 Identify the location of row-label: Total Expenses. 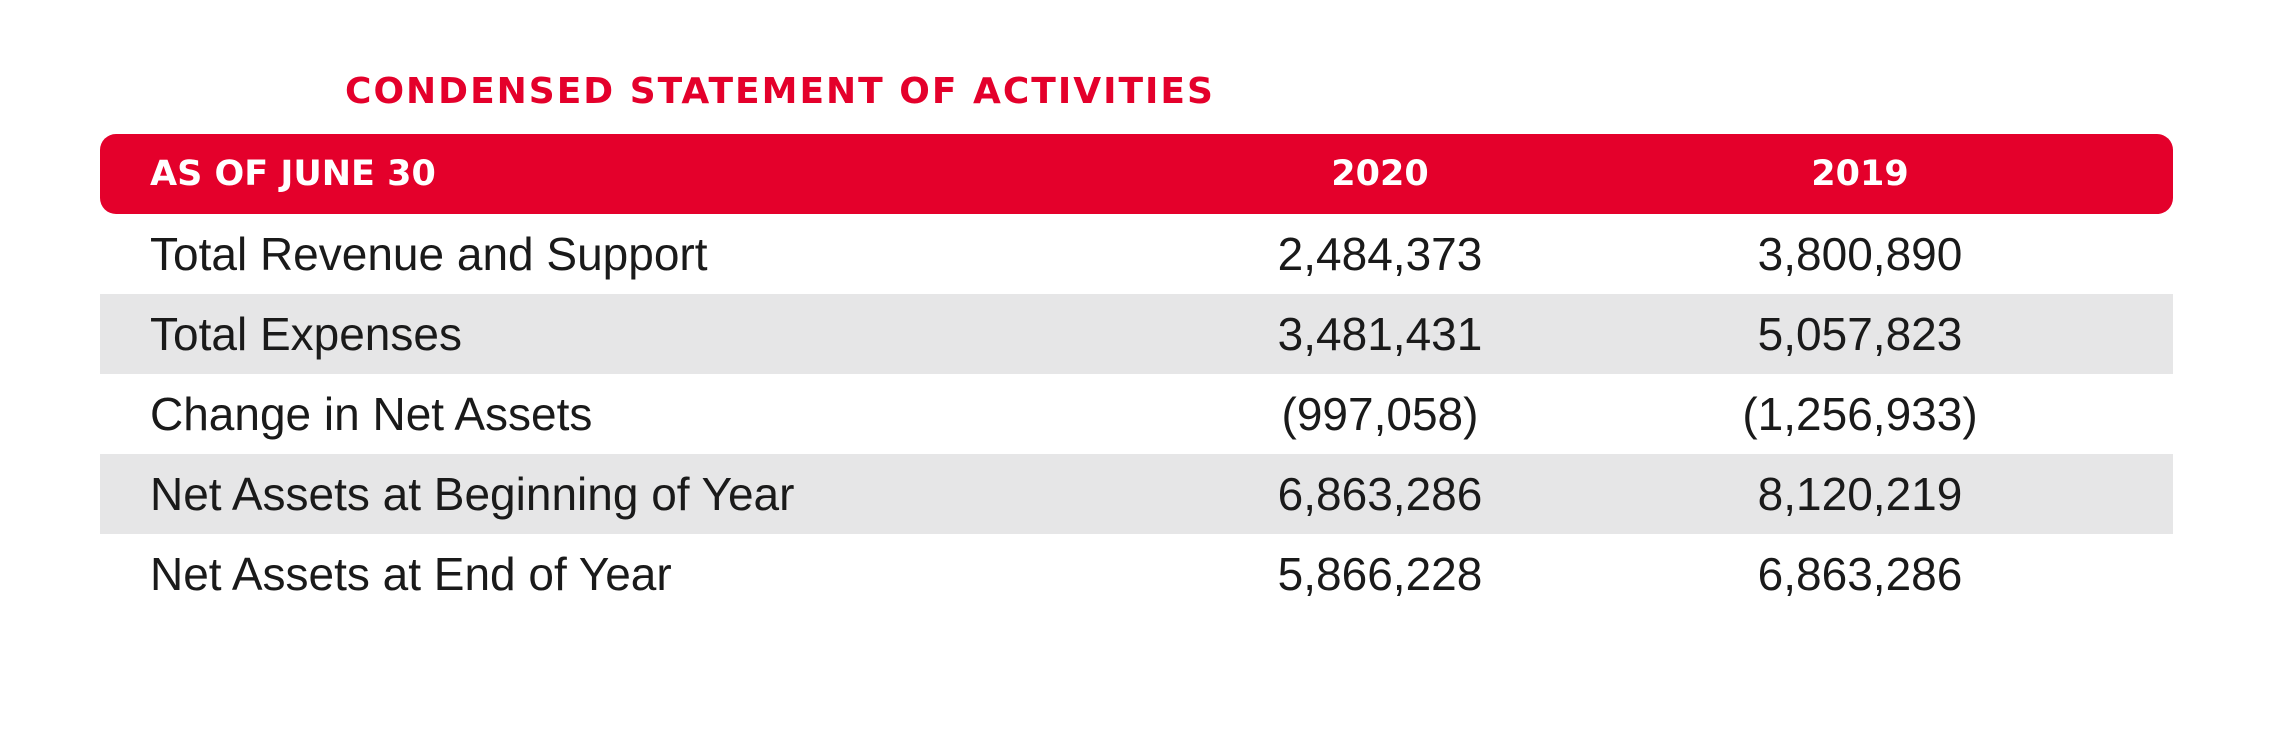
(306, 334).